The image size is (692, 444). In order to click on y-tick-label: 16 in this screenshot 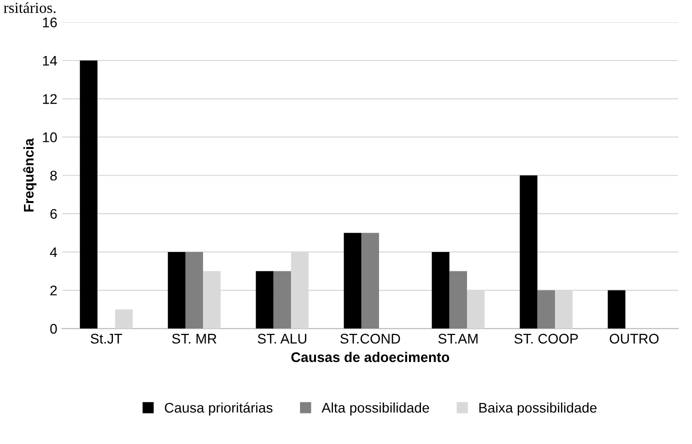, I will do `click(50, 23)`.